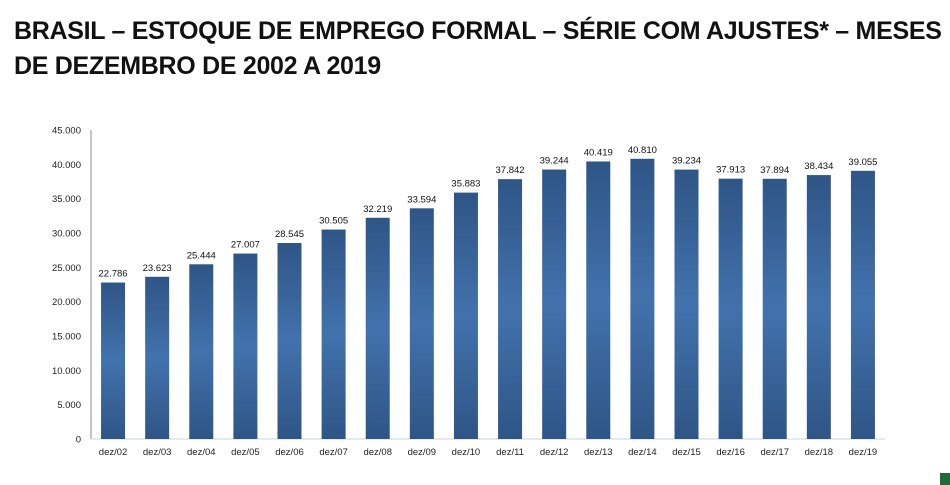 The image size is (950, 485). Describe the element at coordinates (66, 165) in the screenshot. I see `y-tick-label: 40.000` at that location.